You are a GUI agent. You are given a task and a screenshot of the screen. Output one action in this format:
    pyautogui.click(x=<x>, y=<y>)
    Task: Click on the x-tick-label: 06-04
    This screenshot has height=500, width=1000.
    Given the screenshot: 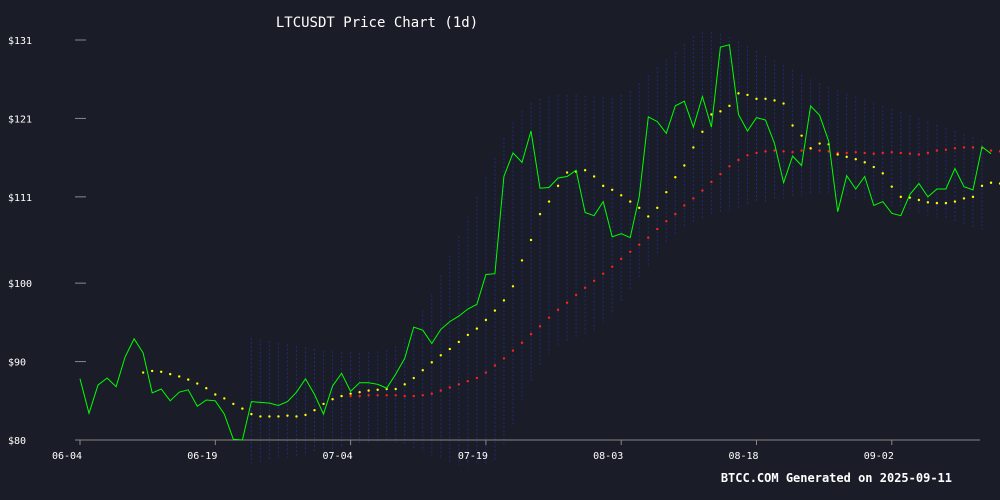 What is the action you would take?
    pyautogui.click(x=67, y=456)
    